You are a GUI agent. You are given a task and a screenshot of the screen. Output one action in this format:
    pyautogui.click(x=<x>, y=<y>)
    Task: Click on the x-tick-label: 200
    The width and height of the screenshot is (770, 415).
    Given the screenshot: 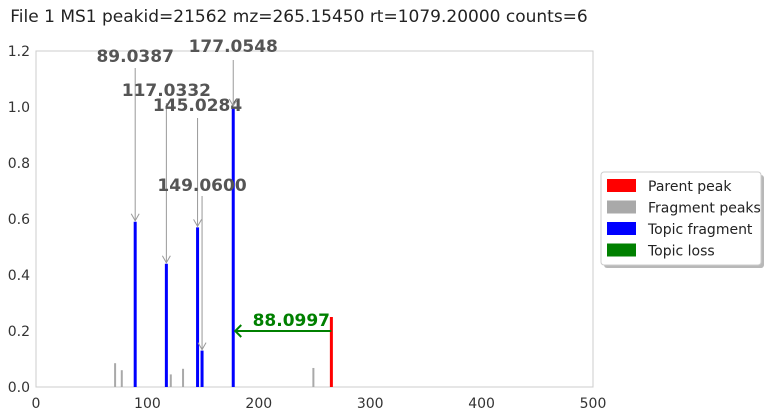 What is the action you would take?
    pyautogui.click(x=258, y=404)
    